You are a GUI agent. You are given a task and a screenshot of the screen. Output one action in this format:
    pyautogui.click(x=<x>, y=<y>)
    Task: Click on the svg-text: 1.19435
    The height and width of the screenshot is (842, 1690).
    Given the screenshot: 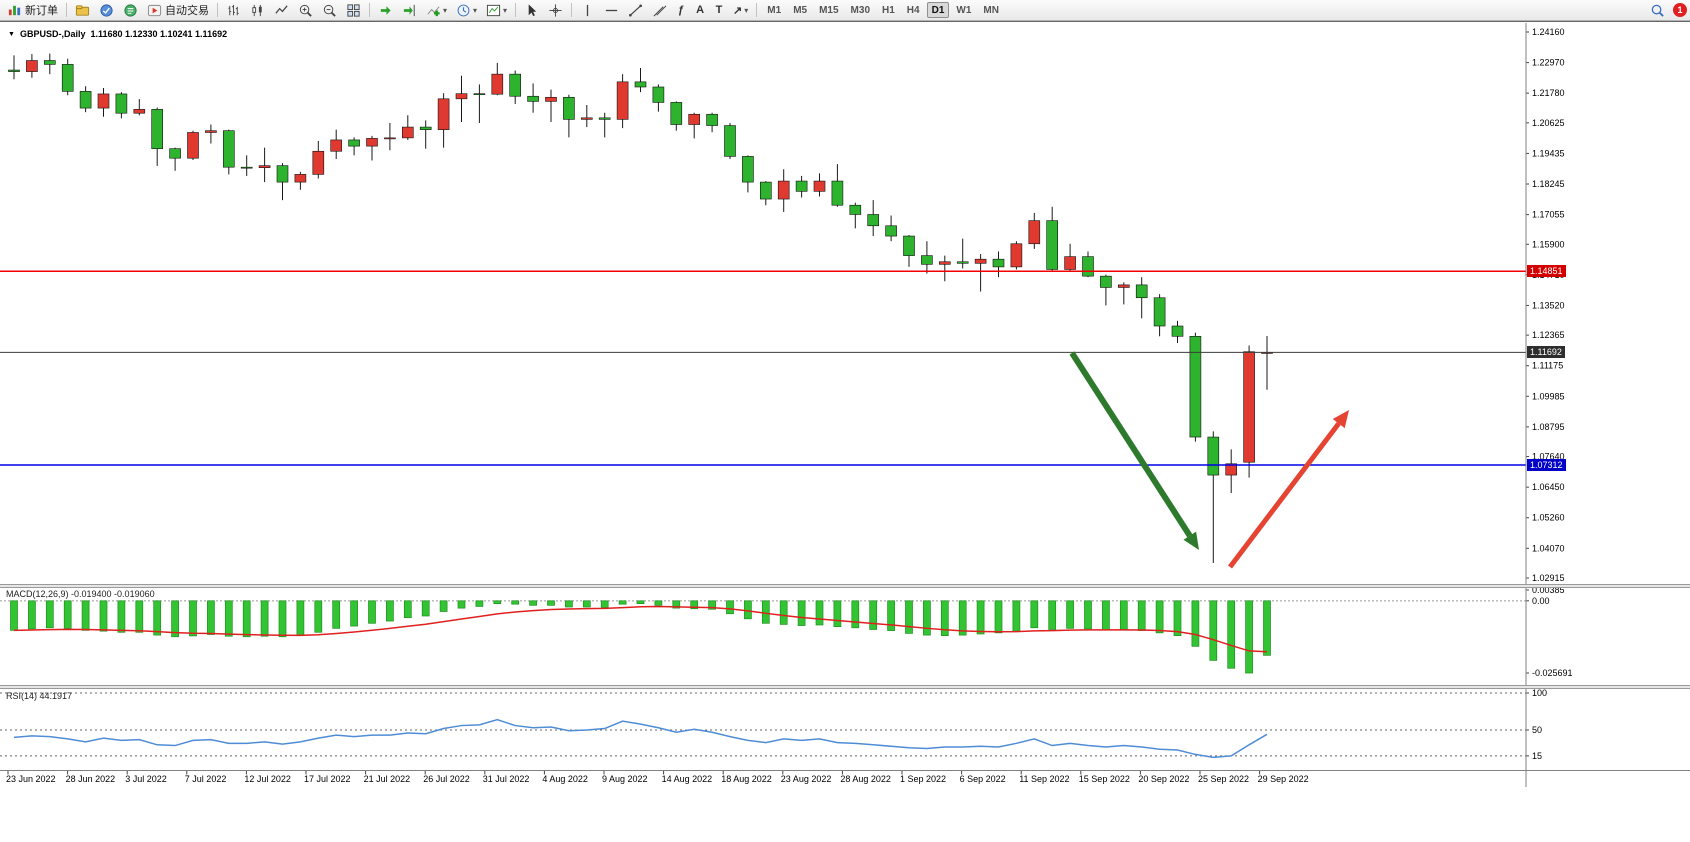 What is the action you would take?
    pyautogui.click(x=1548, y=153)
    